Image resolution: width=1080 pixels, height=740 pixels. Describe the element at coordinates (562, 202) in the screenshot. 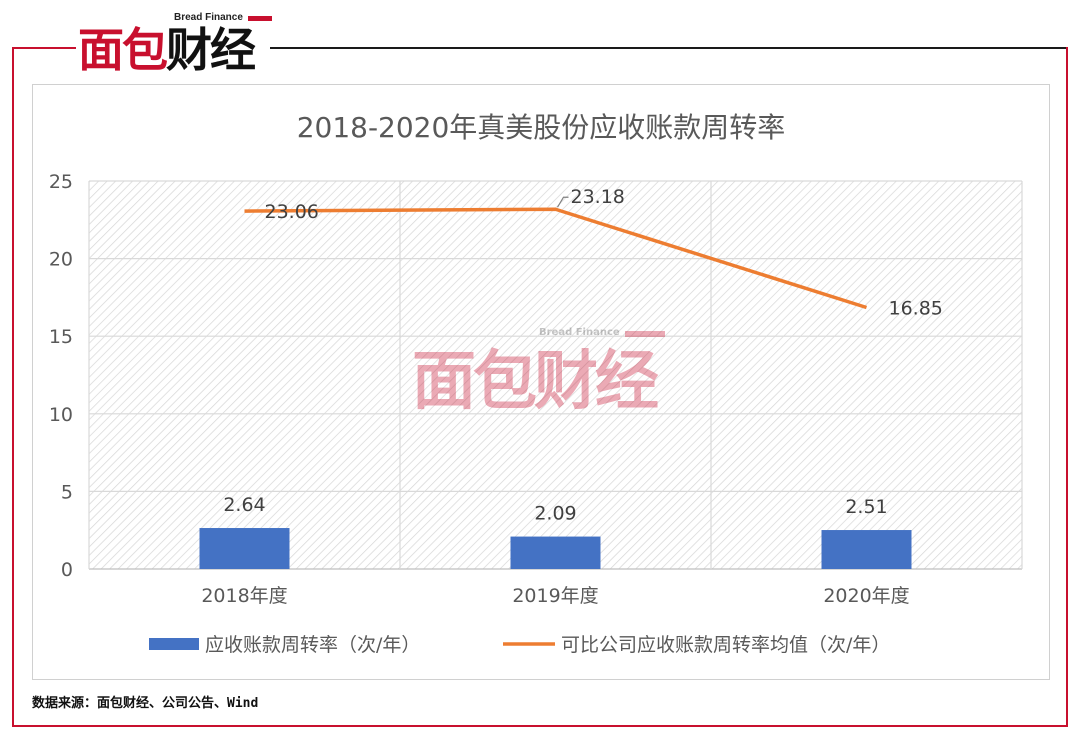

I see `data-label-leader` at that location.